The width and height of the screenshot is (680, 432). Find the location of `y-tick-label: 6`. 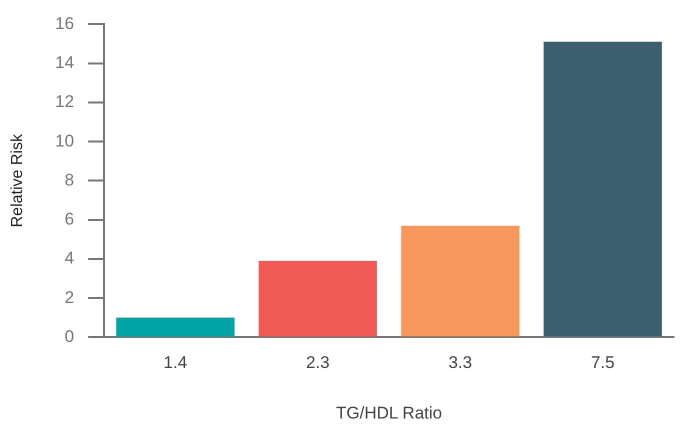

y-tick-label: 6 is located at coordinates (69, 219).